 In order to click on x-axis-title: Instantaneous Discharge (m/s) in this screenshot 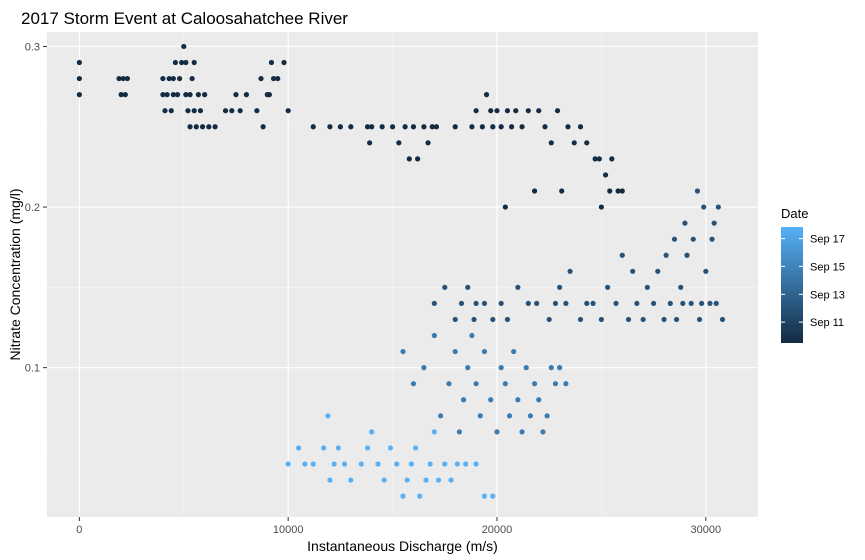, I will do `click(402, 546)`.